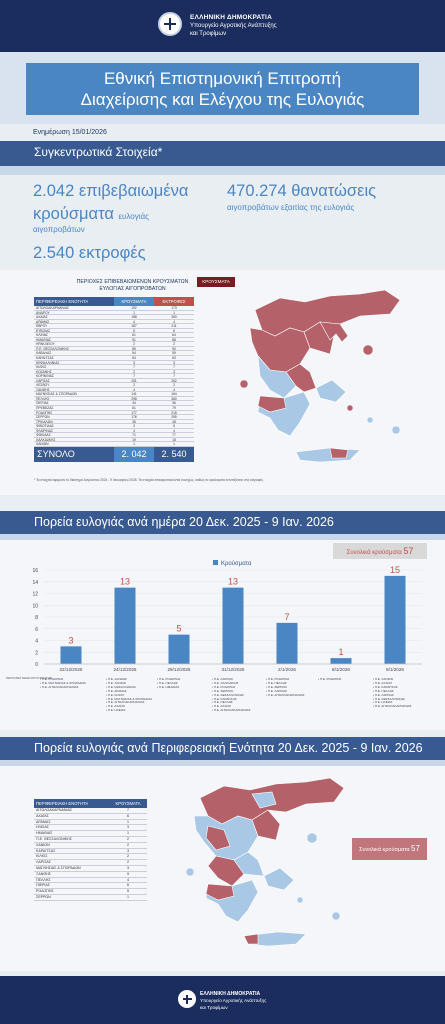 The height and width of the screenshot is (1024, 445). Describe the element at coordinates (114, 317) in the screenshot. I see `table-row: ΑΧΑΪΑΣ 188 260` at that location.